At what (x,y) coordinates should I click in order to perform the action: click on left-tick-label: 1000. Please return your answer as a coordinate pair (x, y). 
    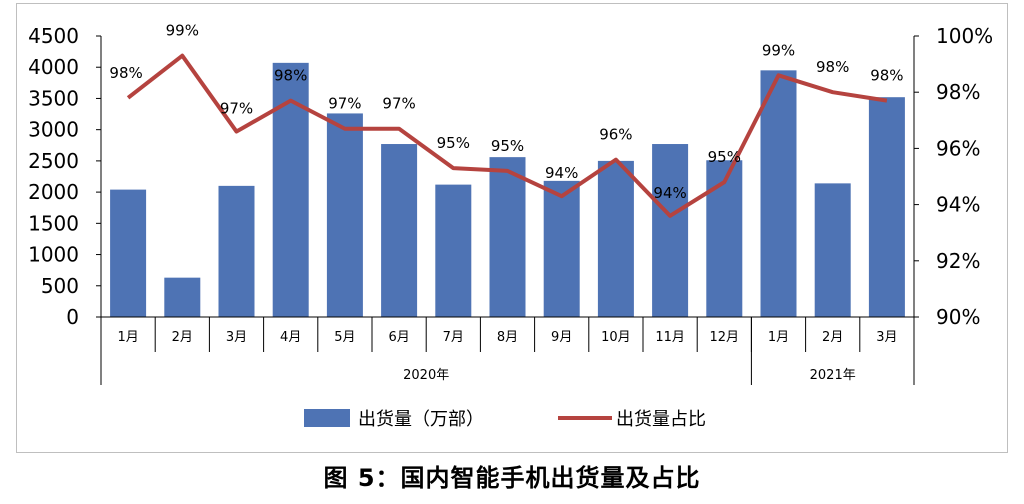
    Looking at the image, I should click on (53, 255).